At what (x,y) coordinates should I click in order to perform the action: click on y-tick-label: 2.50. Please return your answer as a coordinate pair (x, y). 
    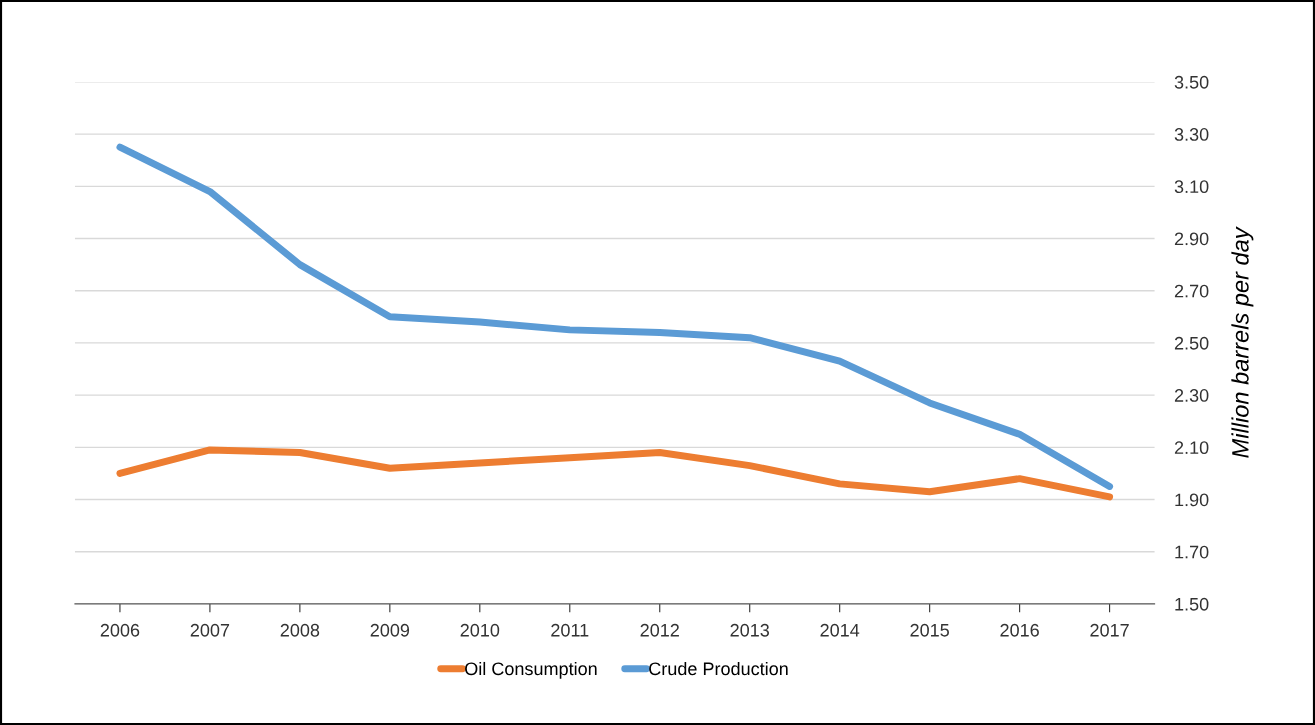
    Looking at the image, I should click on (1191, 343).